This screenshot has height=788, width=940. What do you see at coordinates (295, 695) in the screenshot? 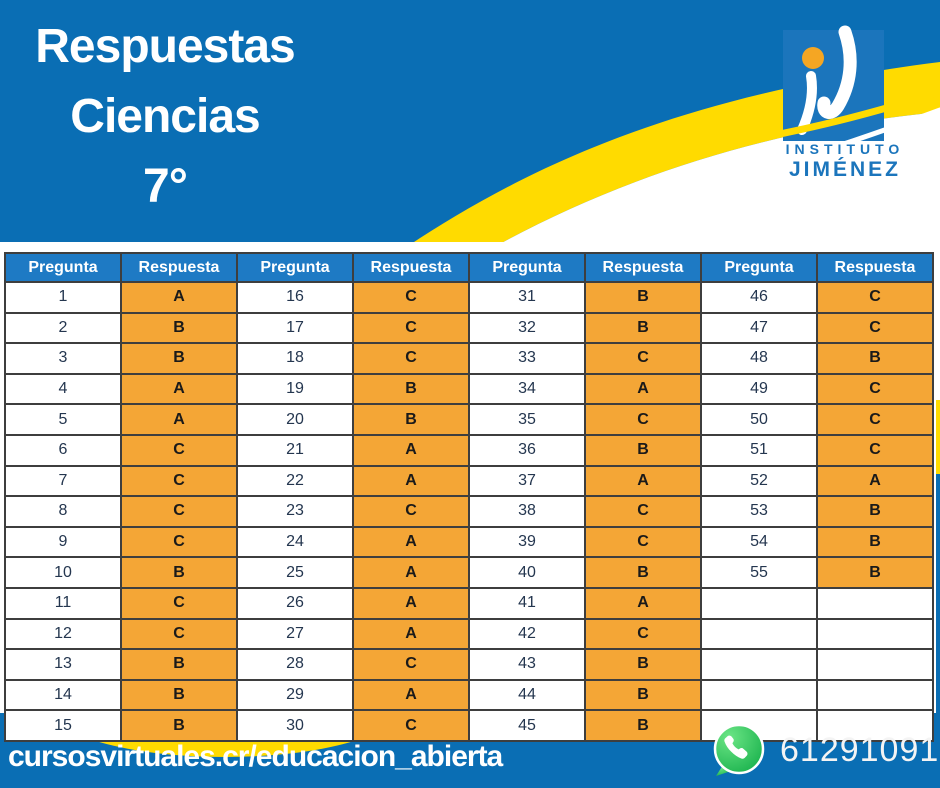
I see `question-cell: 29` at bounding box center [295, 695].